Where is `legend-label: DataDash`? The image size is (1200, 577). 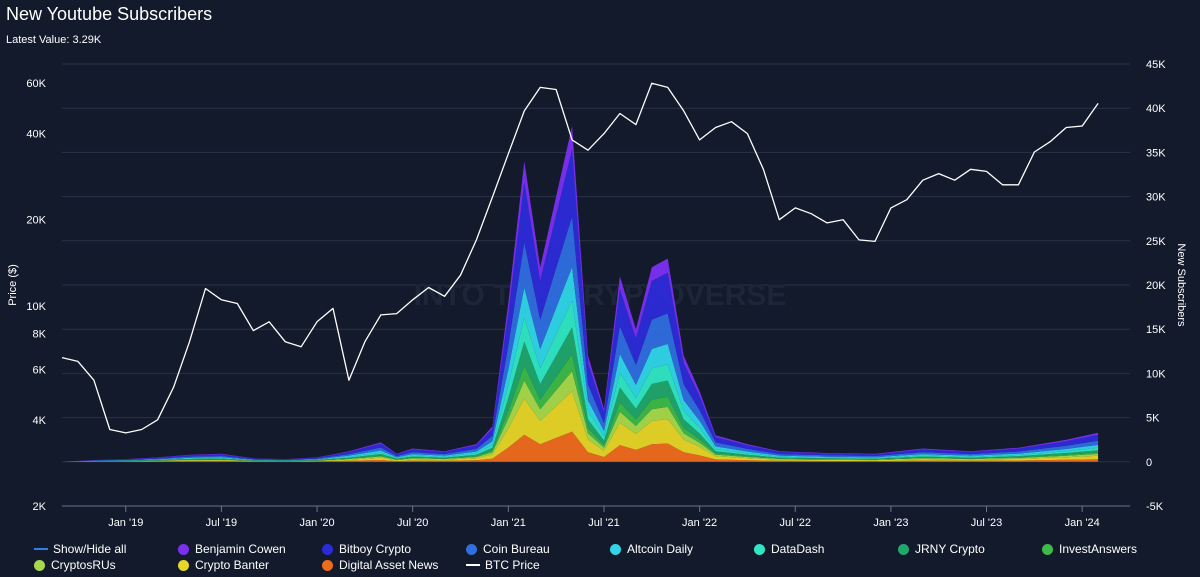
legend-label: DataDash is located at coordinates (798, 549).